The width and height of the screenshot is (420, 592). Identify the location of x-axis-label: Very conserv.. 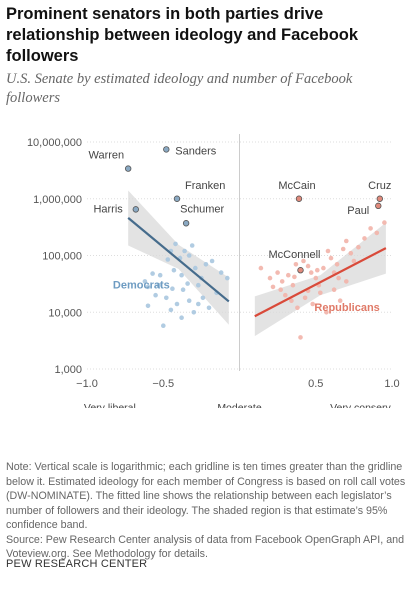
(361, 405).